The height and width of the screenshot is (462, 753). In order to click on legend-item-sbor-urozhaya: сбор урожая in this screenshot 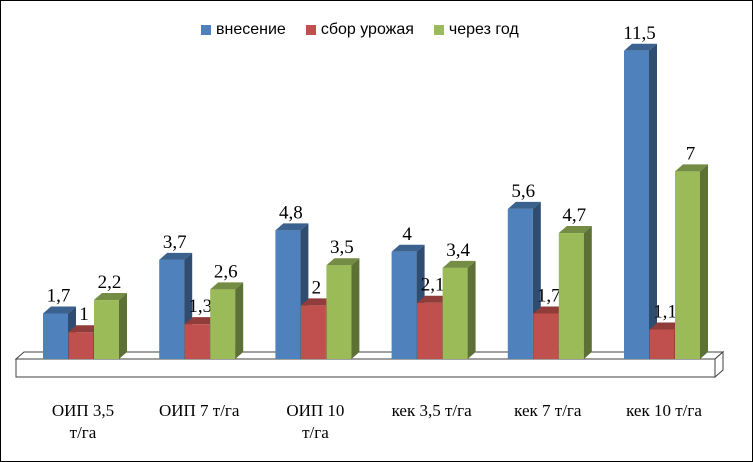, I will do `click(359, 30)`.